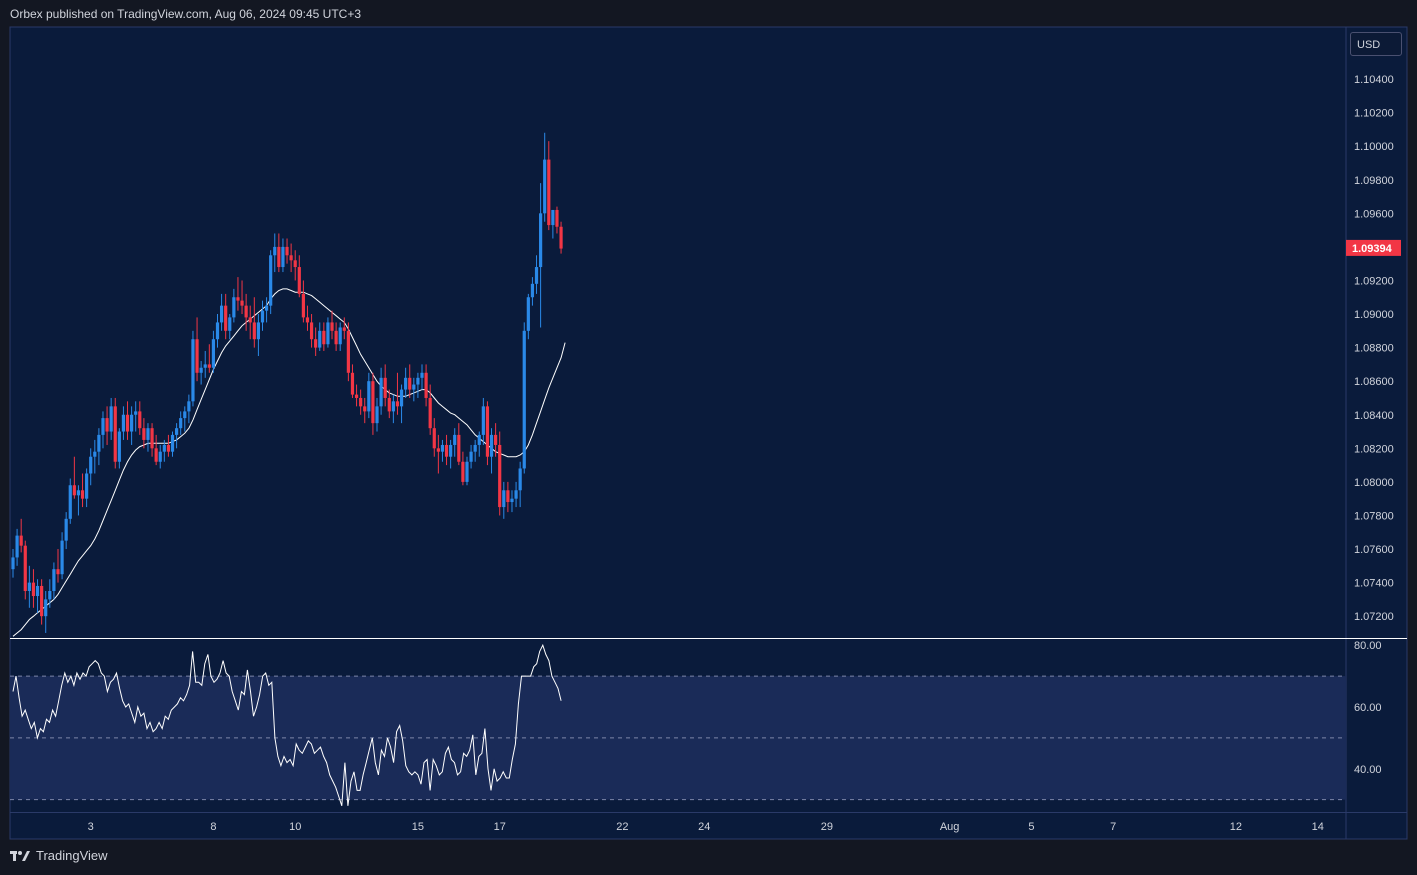  What do you see at coordinates (1376, 433) in the screenshot?
I see `price-axis-bg` at bounding box center [1376, 433].